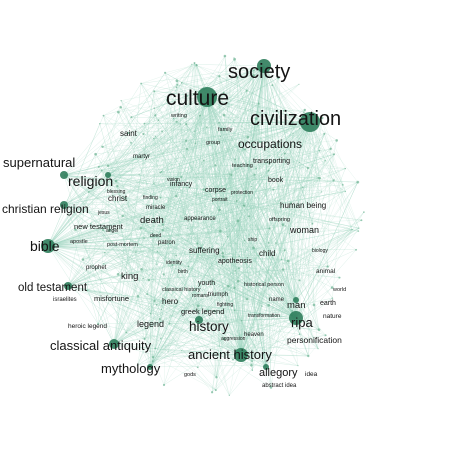 Image resolution: width=450 pixels, height=450 pixels. I want to click on node-label-gods: gods, so click(190, 375).